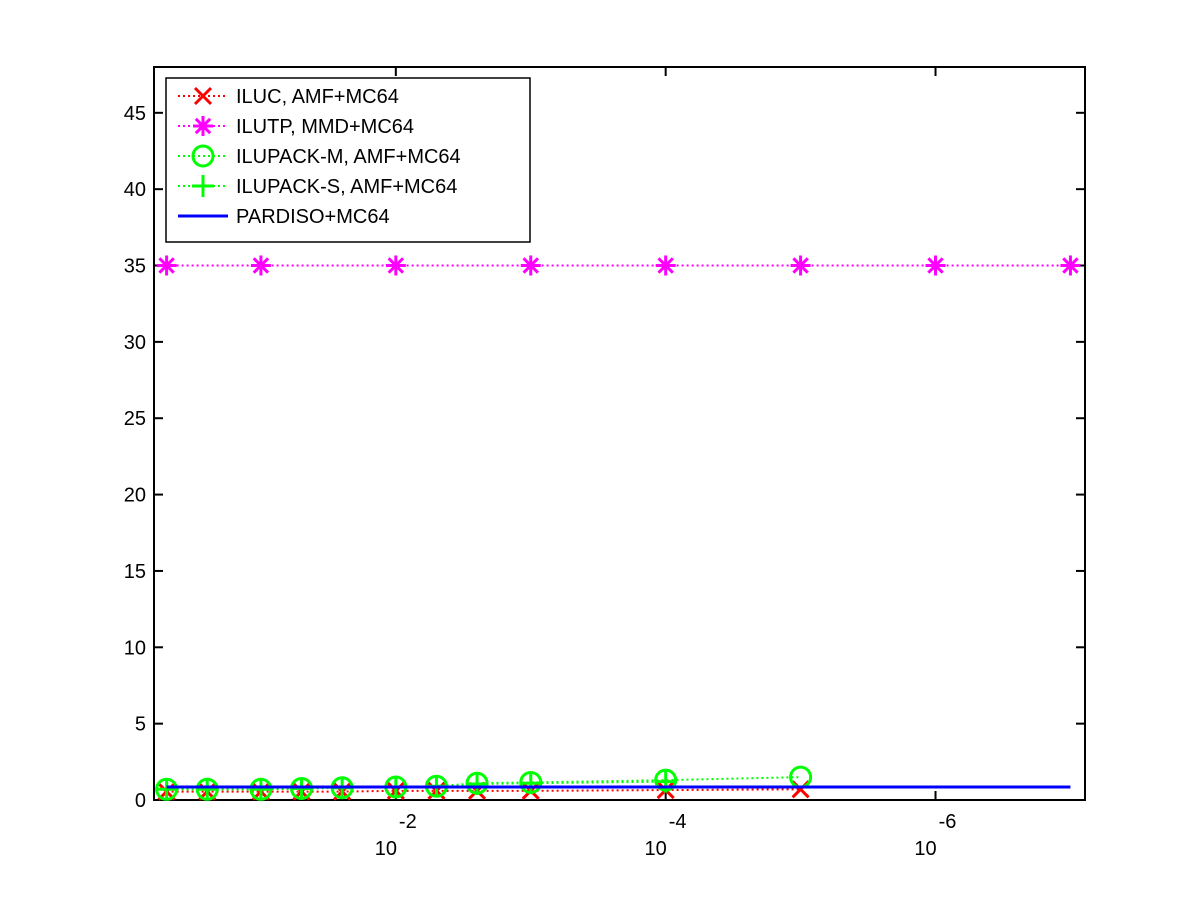  Describe the element at coordinates (678, 822) in the screenshot. I see `x-tick-exponent: -4` at that location.